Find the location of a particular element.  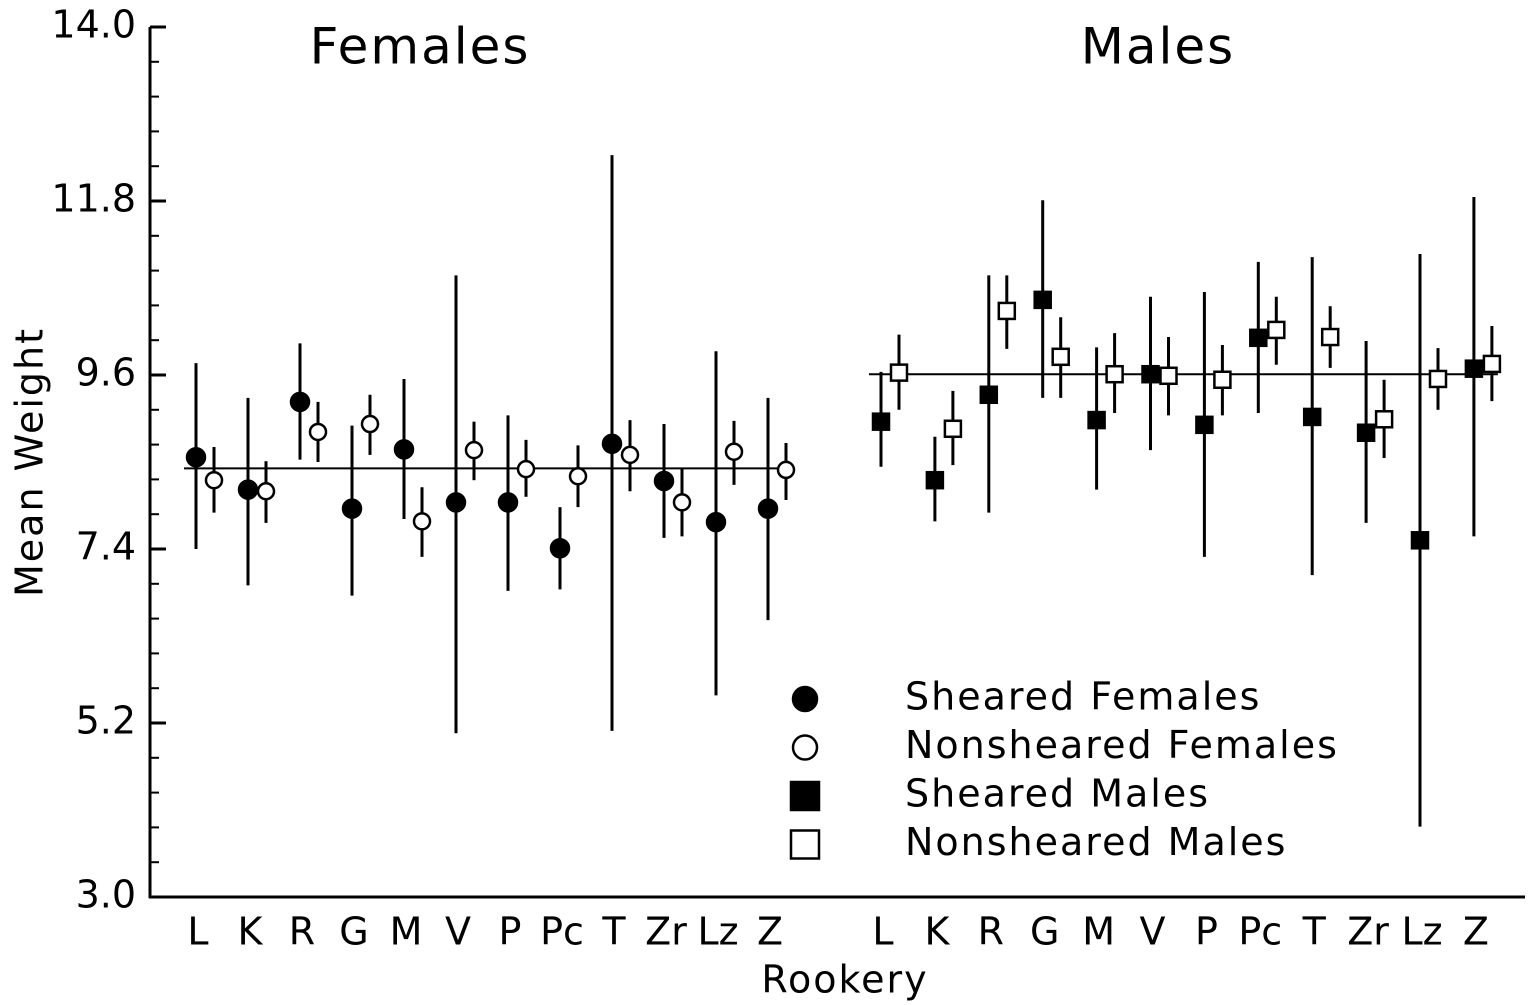

group-label: Males is located at coordinates (1158, 47).